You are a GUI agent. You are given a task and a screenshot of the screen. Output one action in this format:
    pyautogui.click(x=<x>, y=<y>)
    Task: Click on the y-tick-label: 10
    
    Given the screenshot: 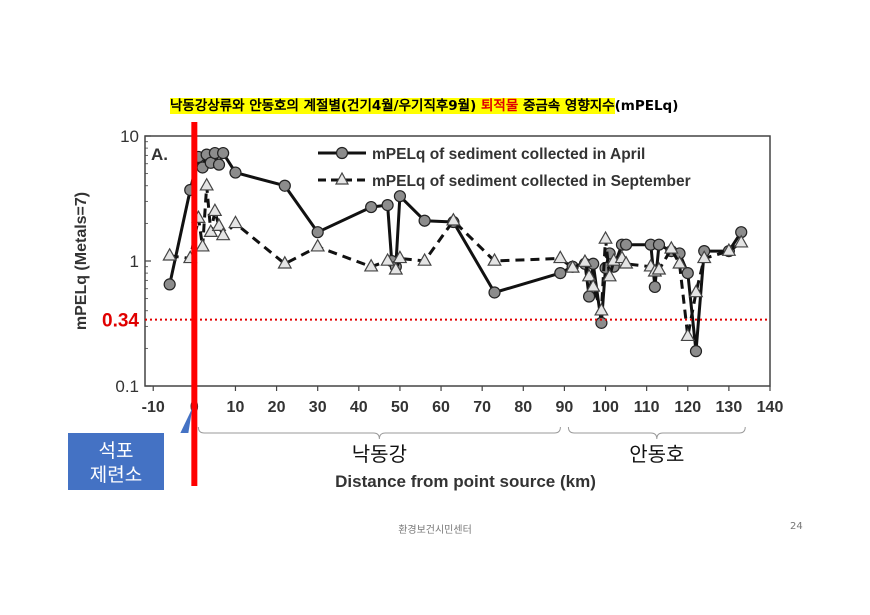 What is the action you would take?
    pyautogui.click(x=129, y=136)
    